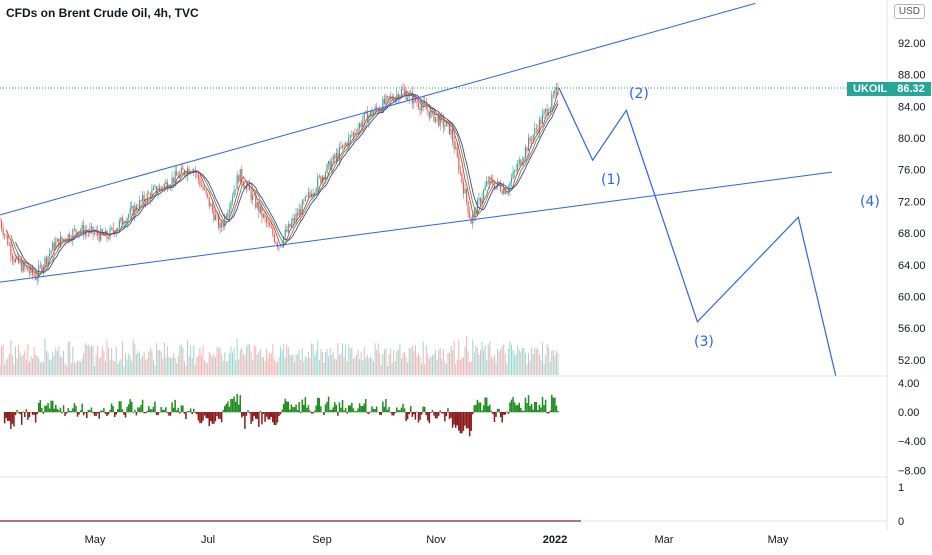 The image size is (932, 555). I want to click on x-tick-label: Nov, so click(436, 540).